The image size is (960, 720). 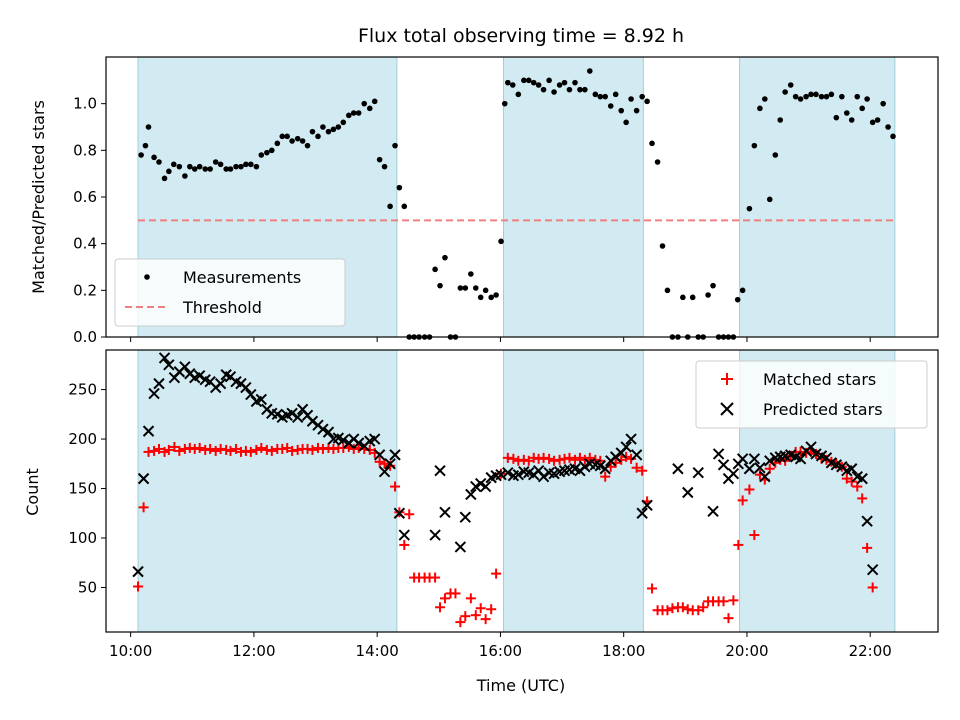 What do you see at coordinates (253, 651) in the screenshot?
I see `bottom-x-tick-label: 12:00` at bounding box center [253, 651].